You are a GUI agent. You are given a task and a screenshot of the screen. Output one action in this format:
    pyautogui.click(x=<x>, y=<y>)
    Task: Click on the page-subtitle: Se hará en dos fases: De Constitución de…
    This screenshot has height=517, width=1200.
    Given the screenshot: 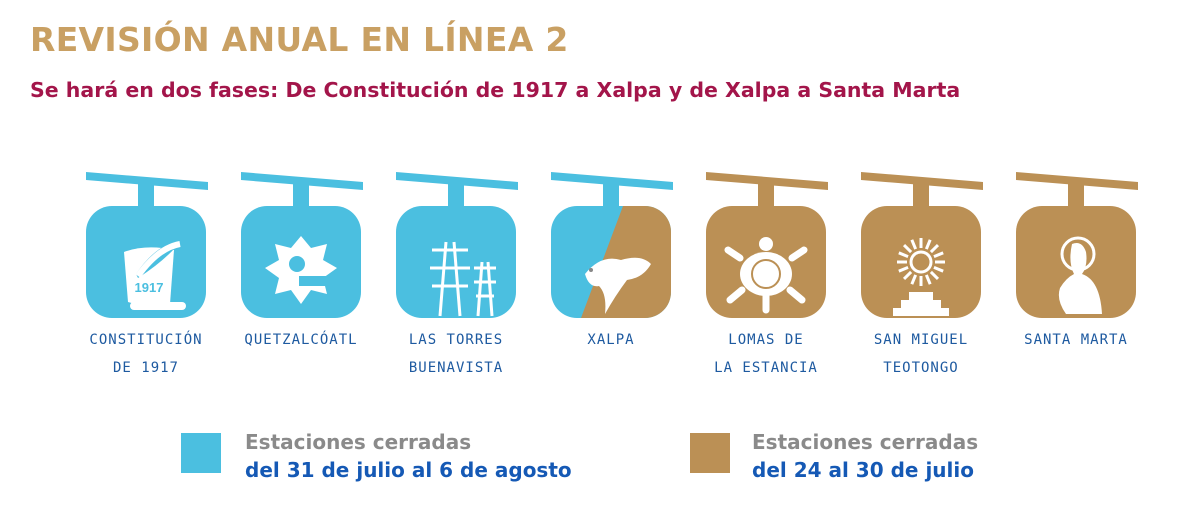 What is the action you would take?
    pyautogui.click(x=495, y=90)
    